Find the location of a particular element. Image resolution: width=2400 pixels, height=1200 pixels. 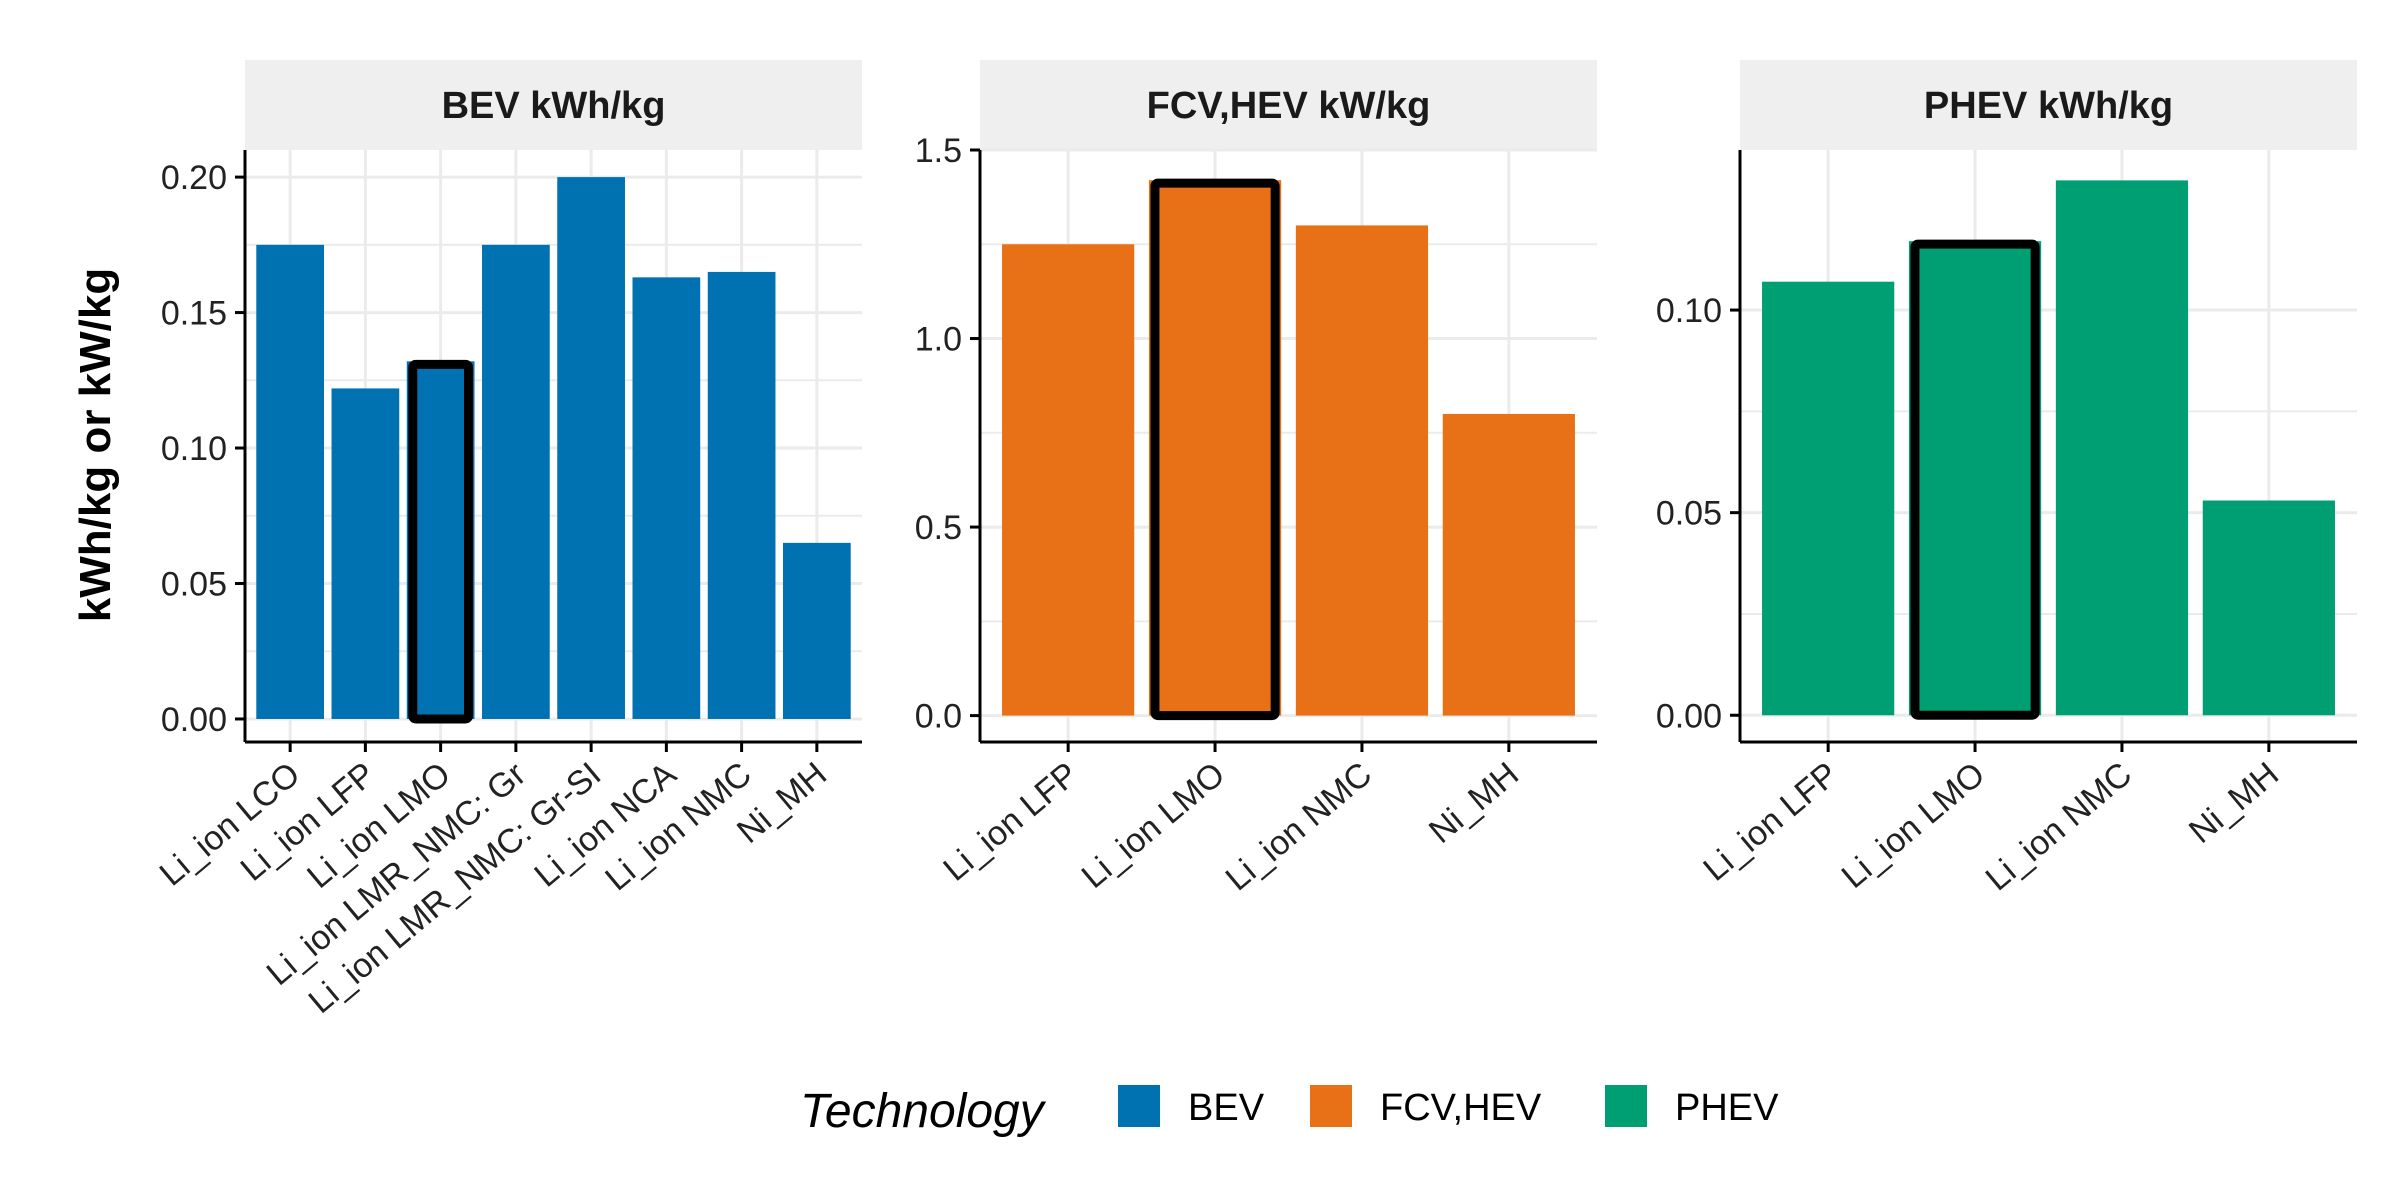

legend-title: Technology is located at coordinates (923, 1111).